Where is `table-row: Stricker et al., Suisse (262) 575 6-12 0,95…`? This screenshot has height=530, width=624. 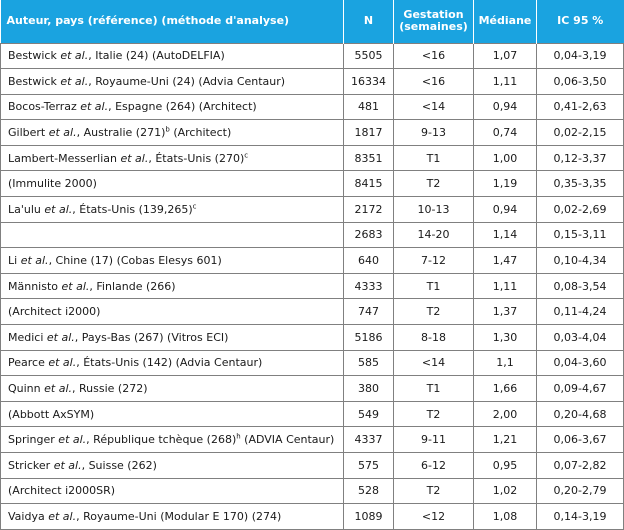
table-row: Stricker et al., Suisse (262) 575 6-12 0,95… is located at coordinates (312, 465).